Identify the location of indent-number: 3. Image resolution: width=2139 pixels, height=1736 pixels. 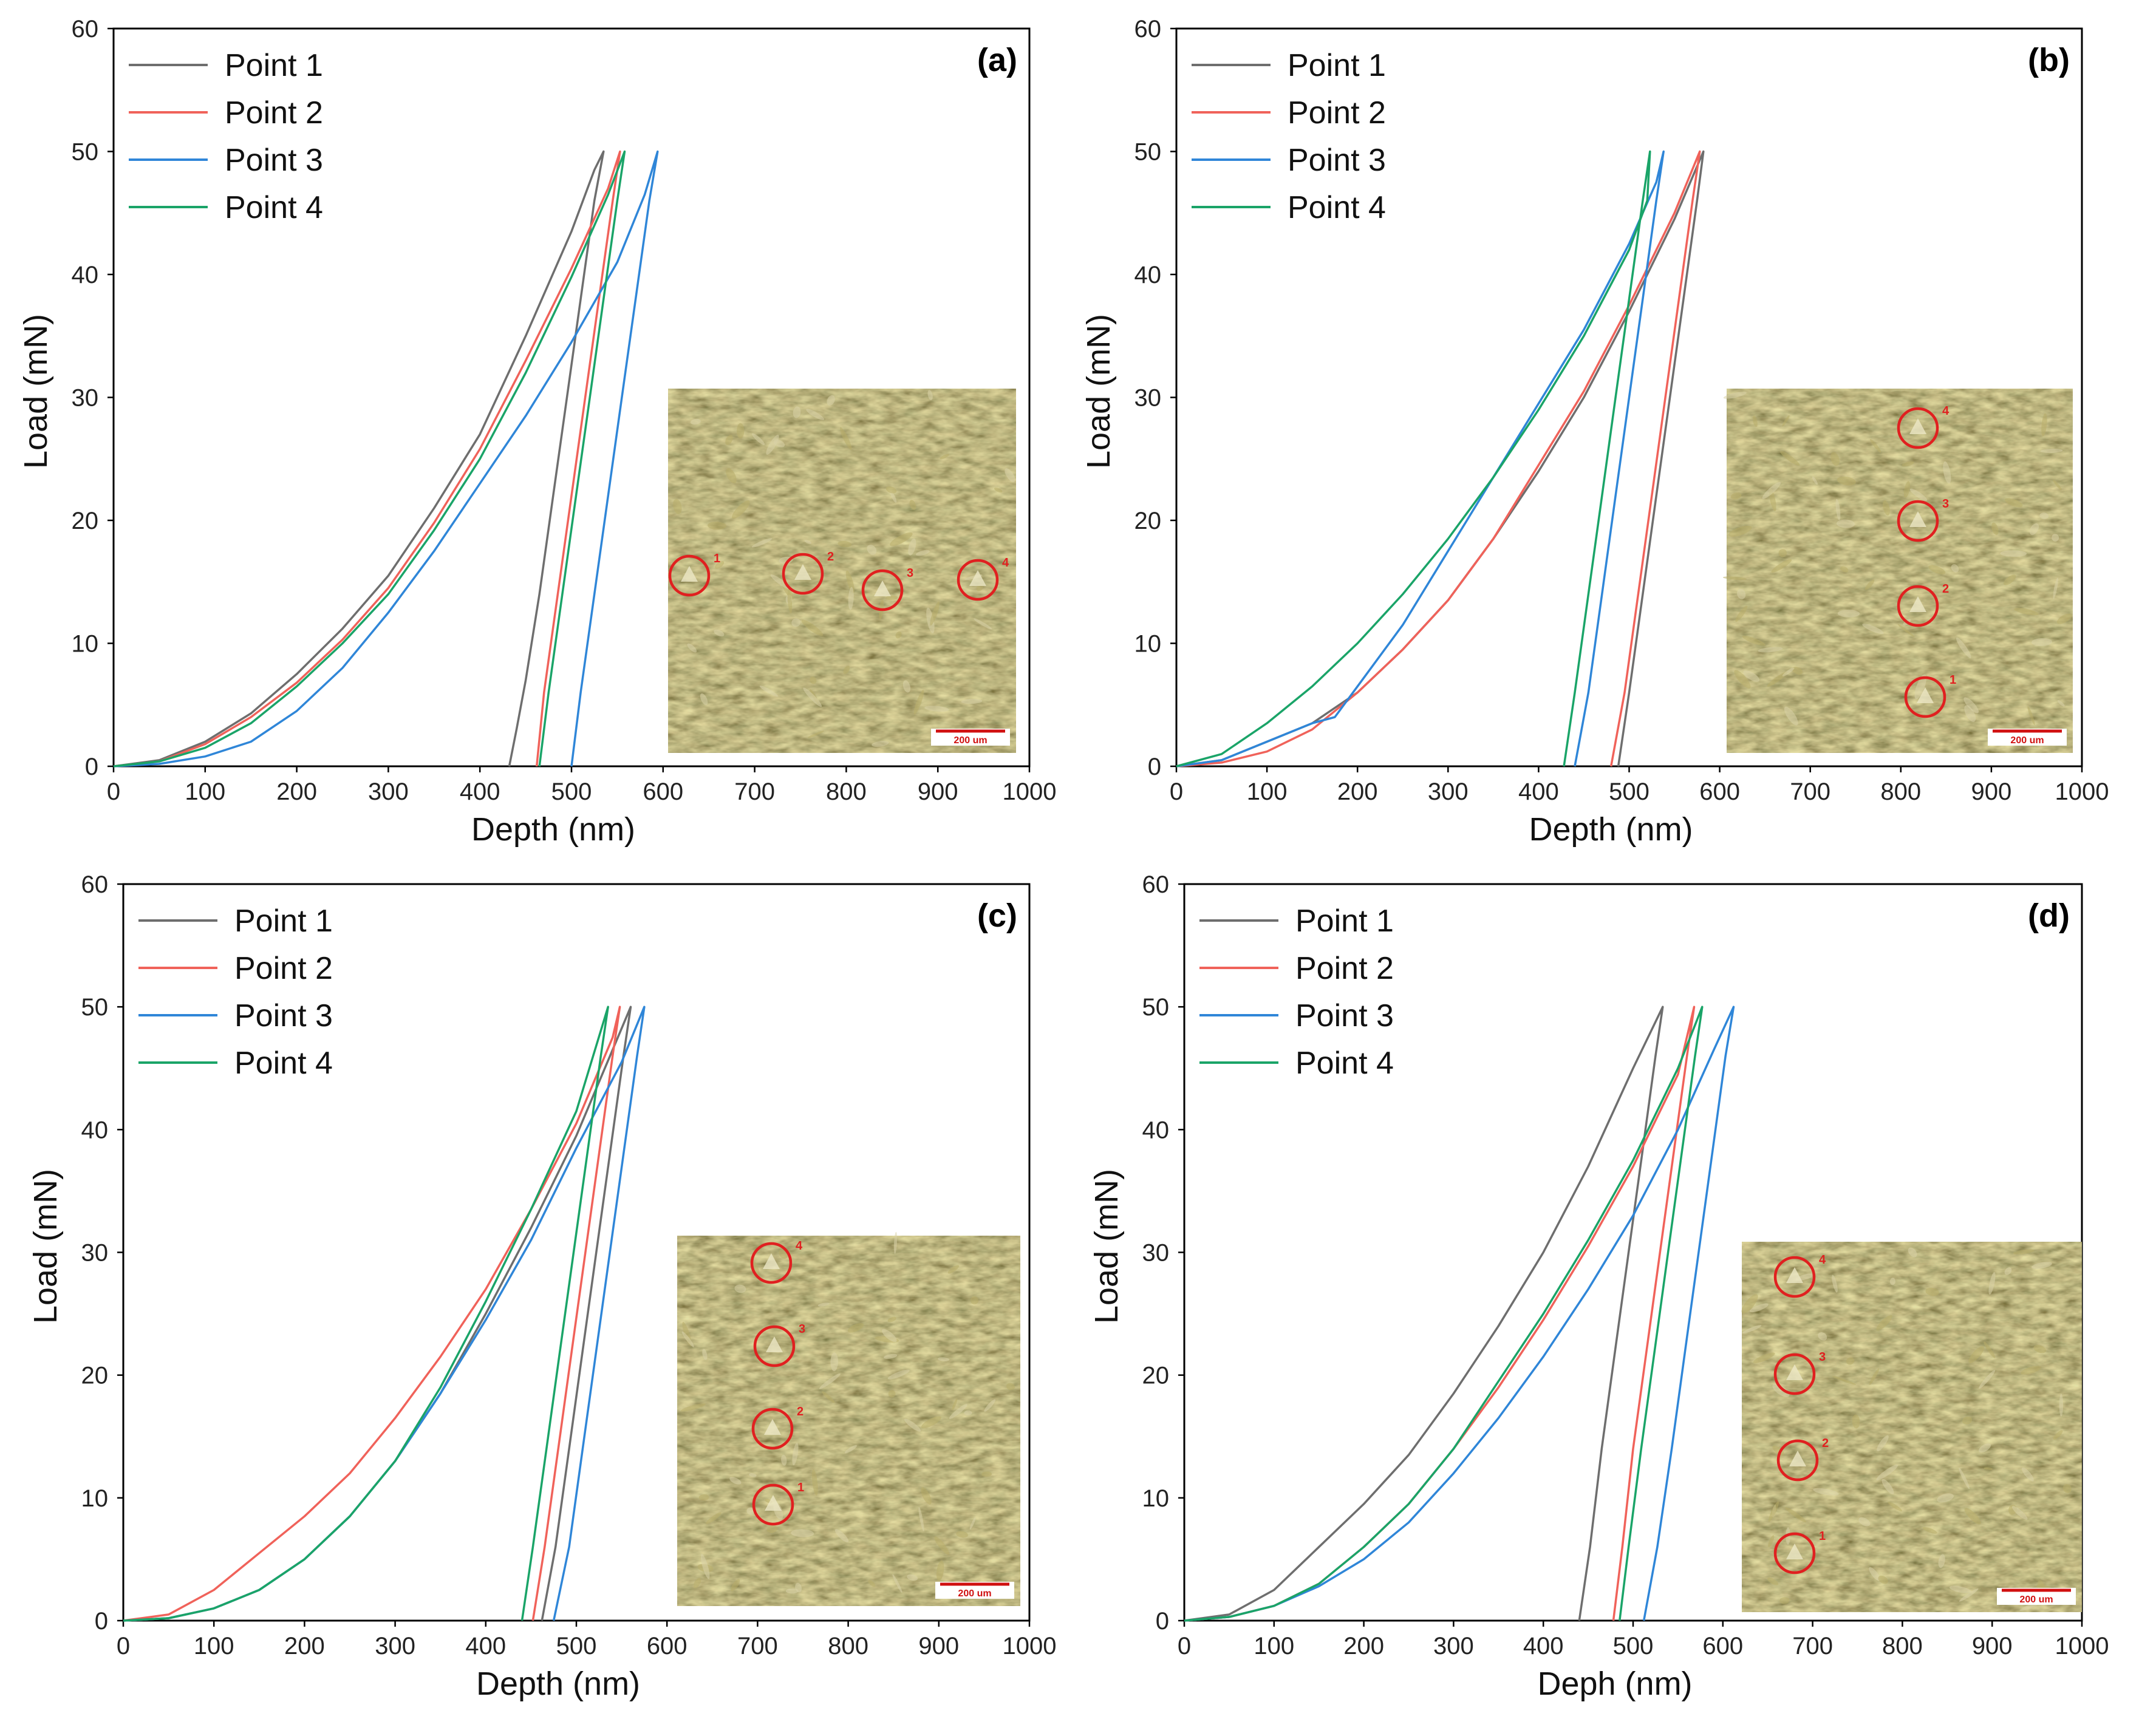
(1822, 1357).